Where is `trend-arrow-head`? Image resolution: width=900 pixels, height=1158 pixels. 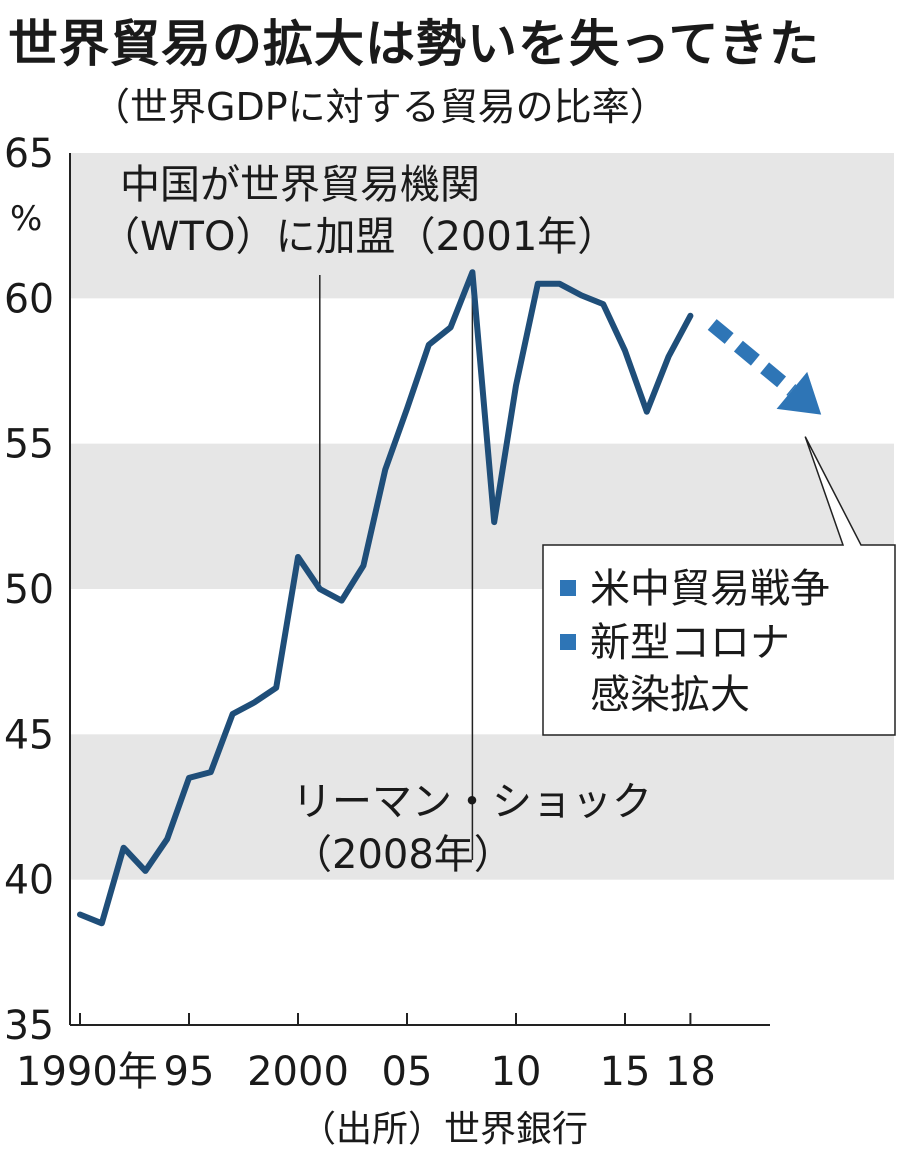
trend-arrow-head is located at coordinates (799, 393).